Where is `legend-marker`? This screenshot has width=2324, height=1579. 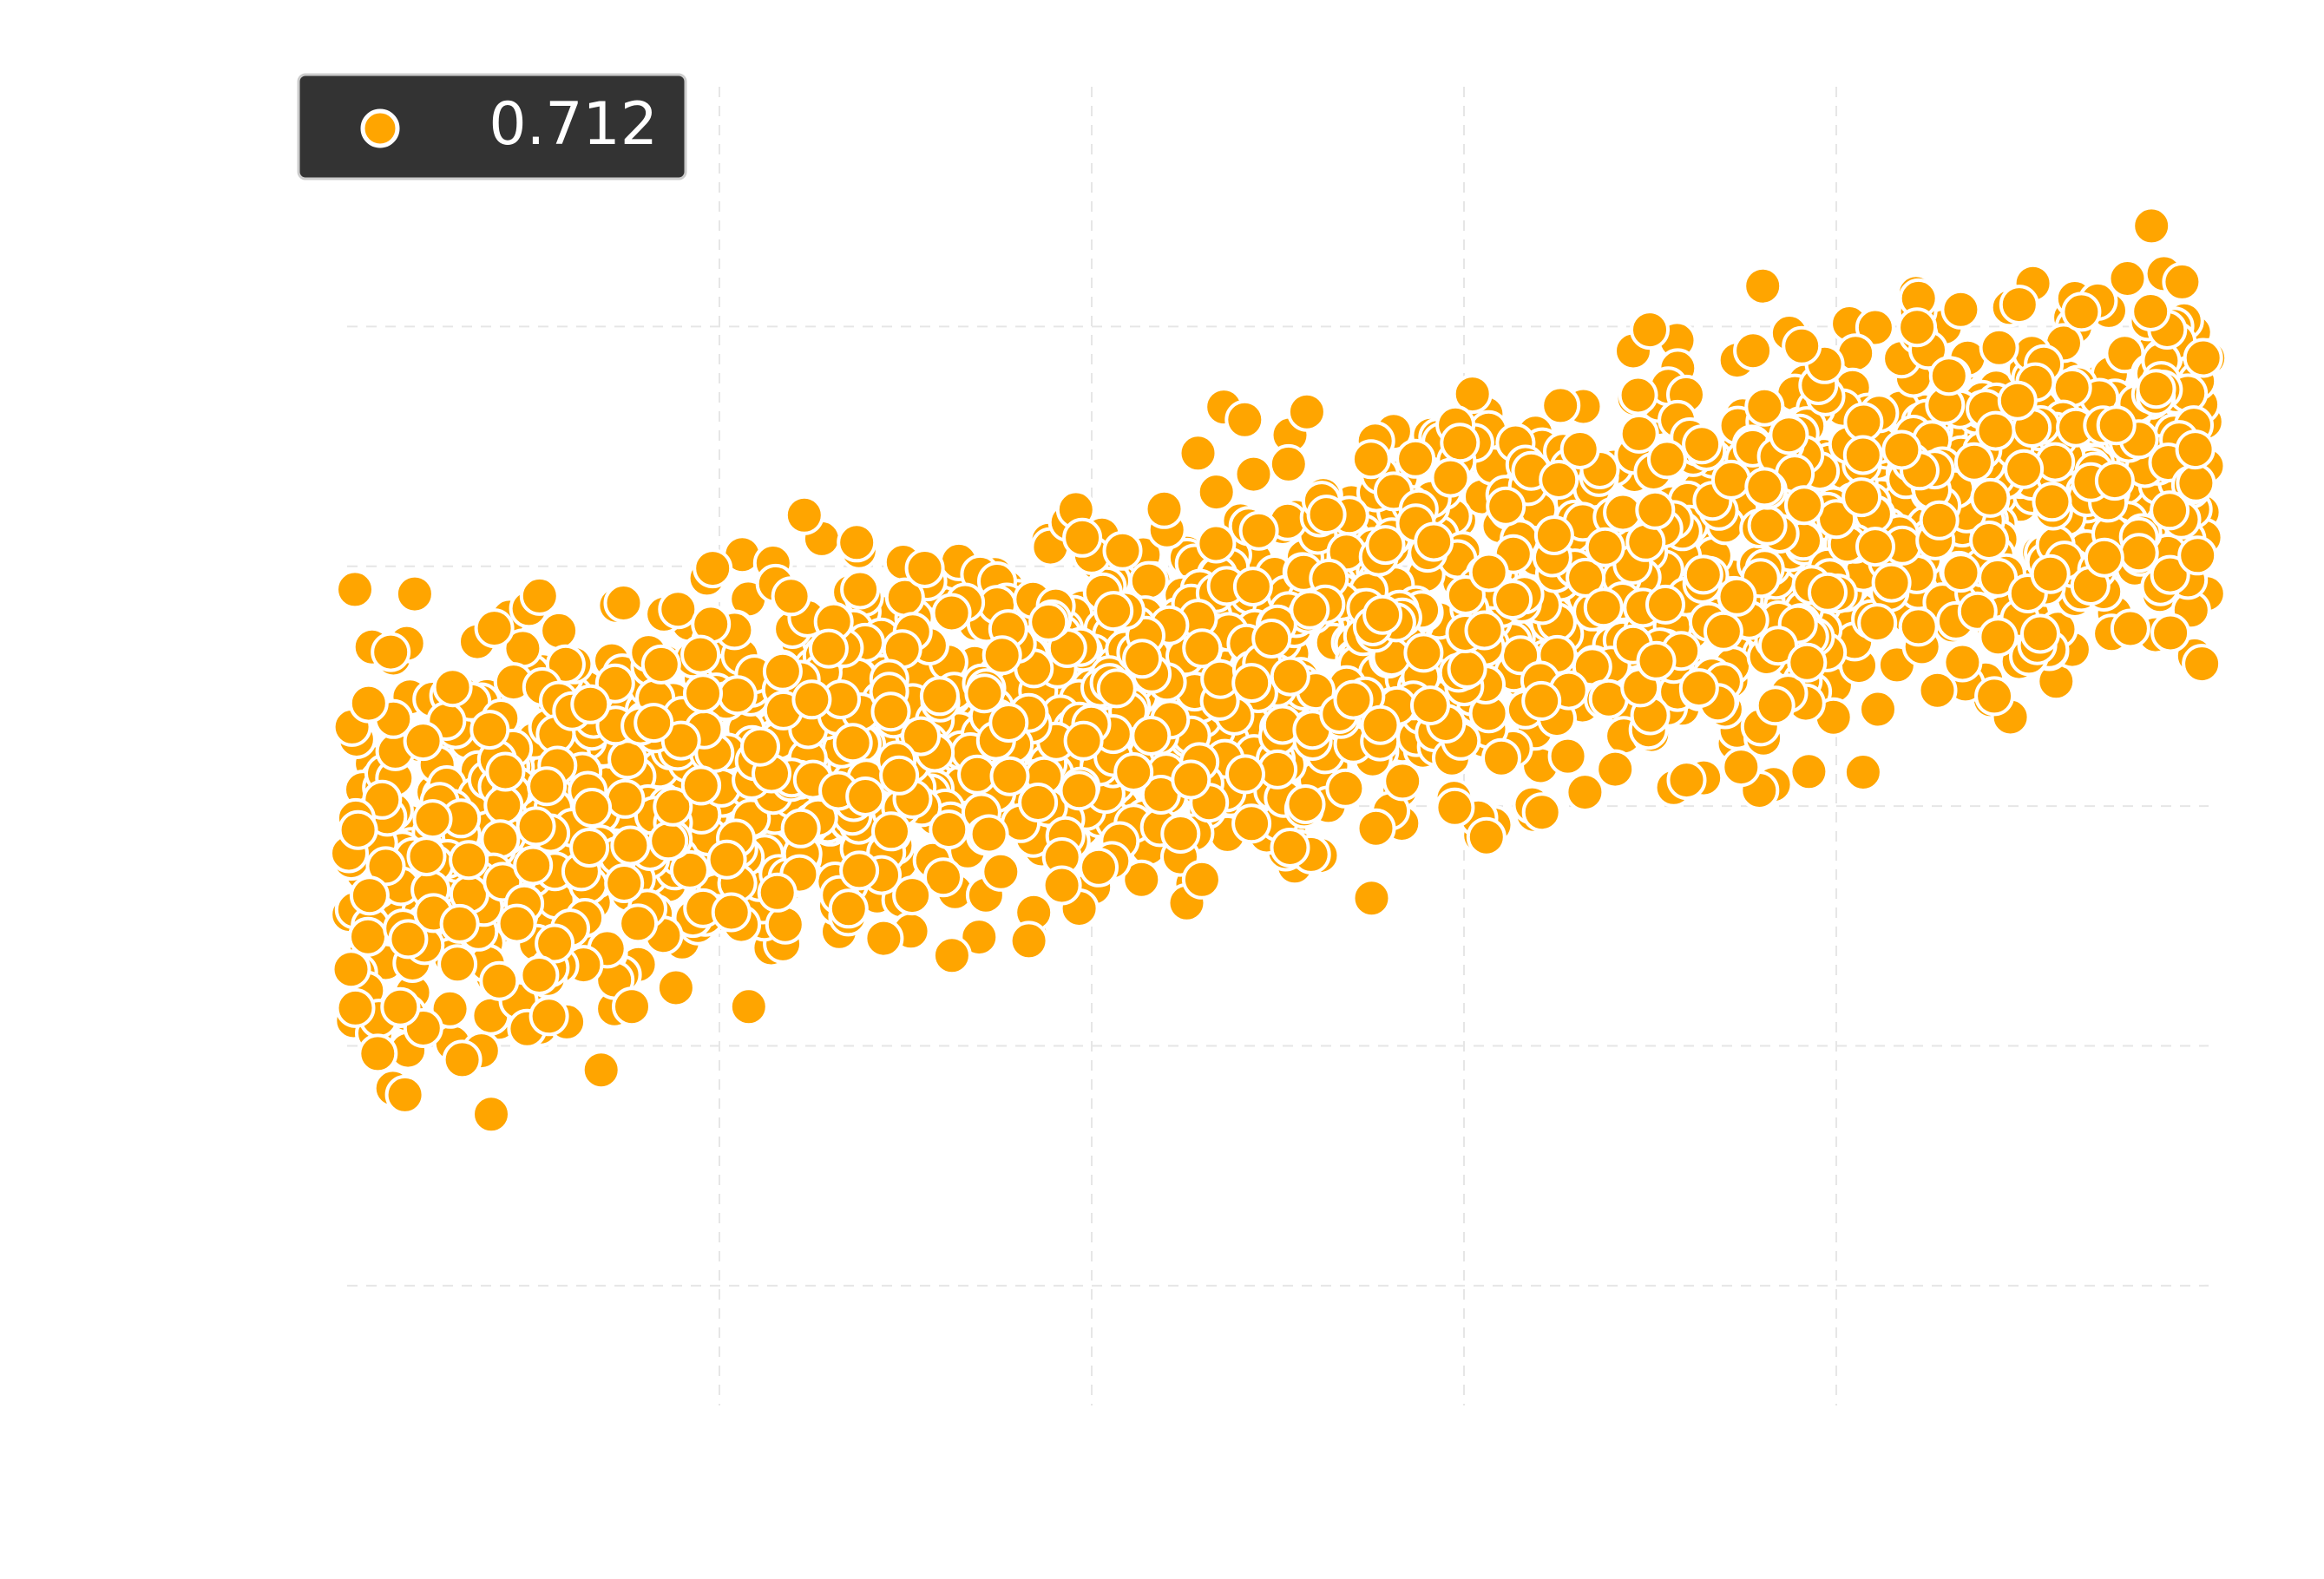 legend-marker is located at coordinates (380, 128).